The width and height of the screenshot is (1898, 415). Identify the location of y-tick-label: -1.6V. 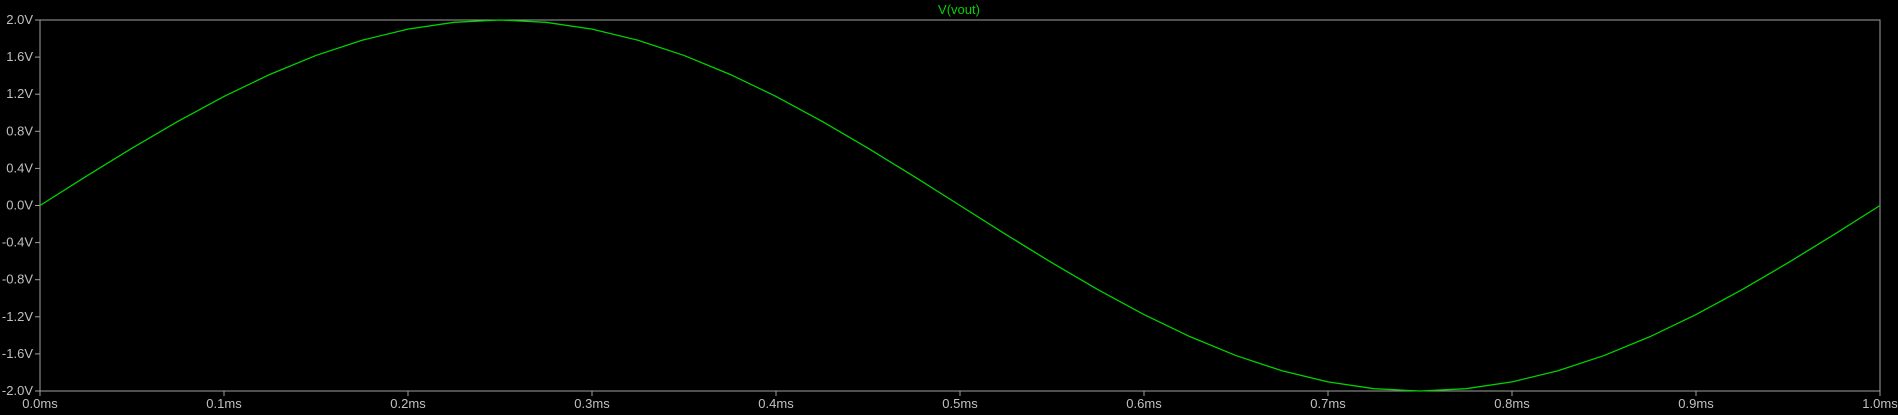
(17, 353).